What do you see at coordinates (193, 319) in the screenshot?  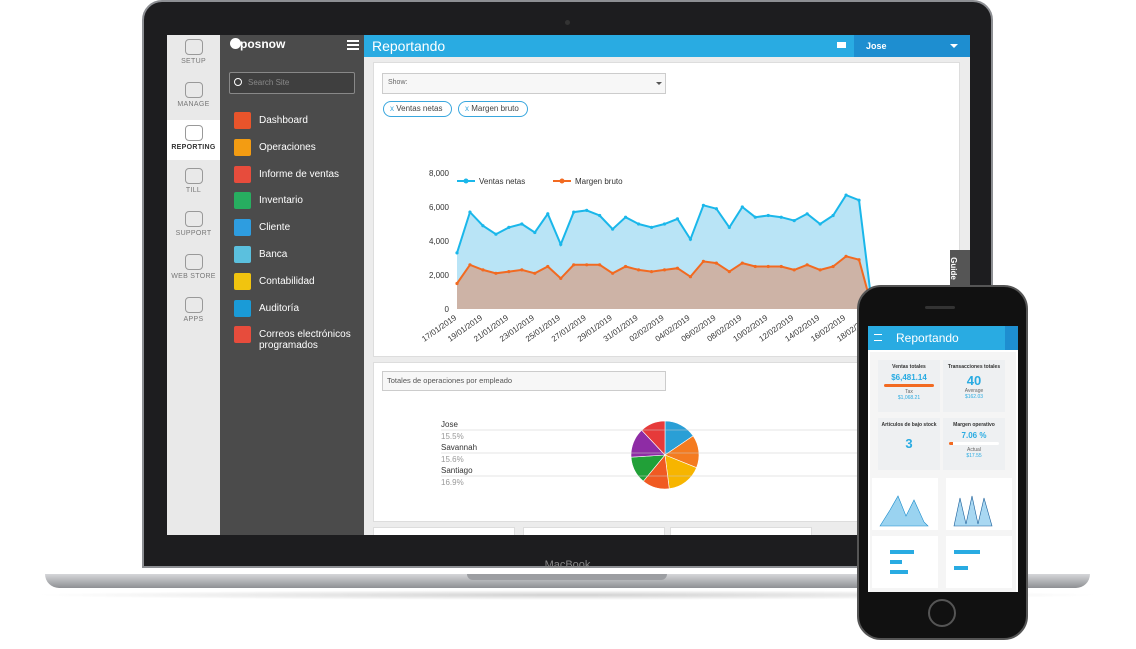 I see `sidebar-label: APPS` at bounding box center [193, 319].